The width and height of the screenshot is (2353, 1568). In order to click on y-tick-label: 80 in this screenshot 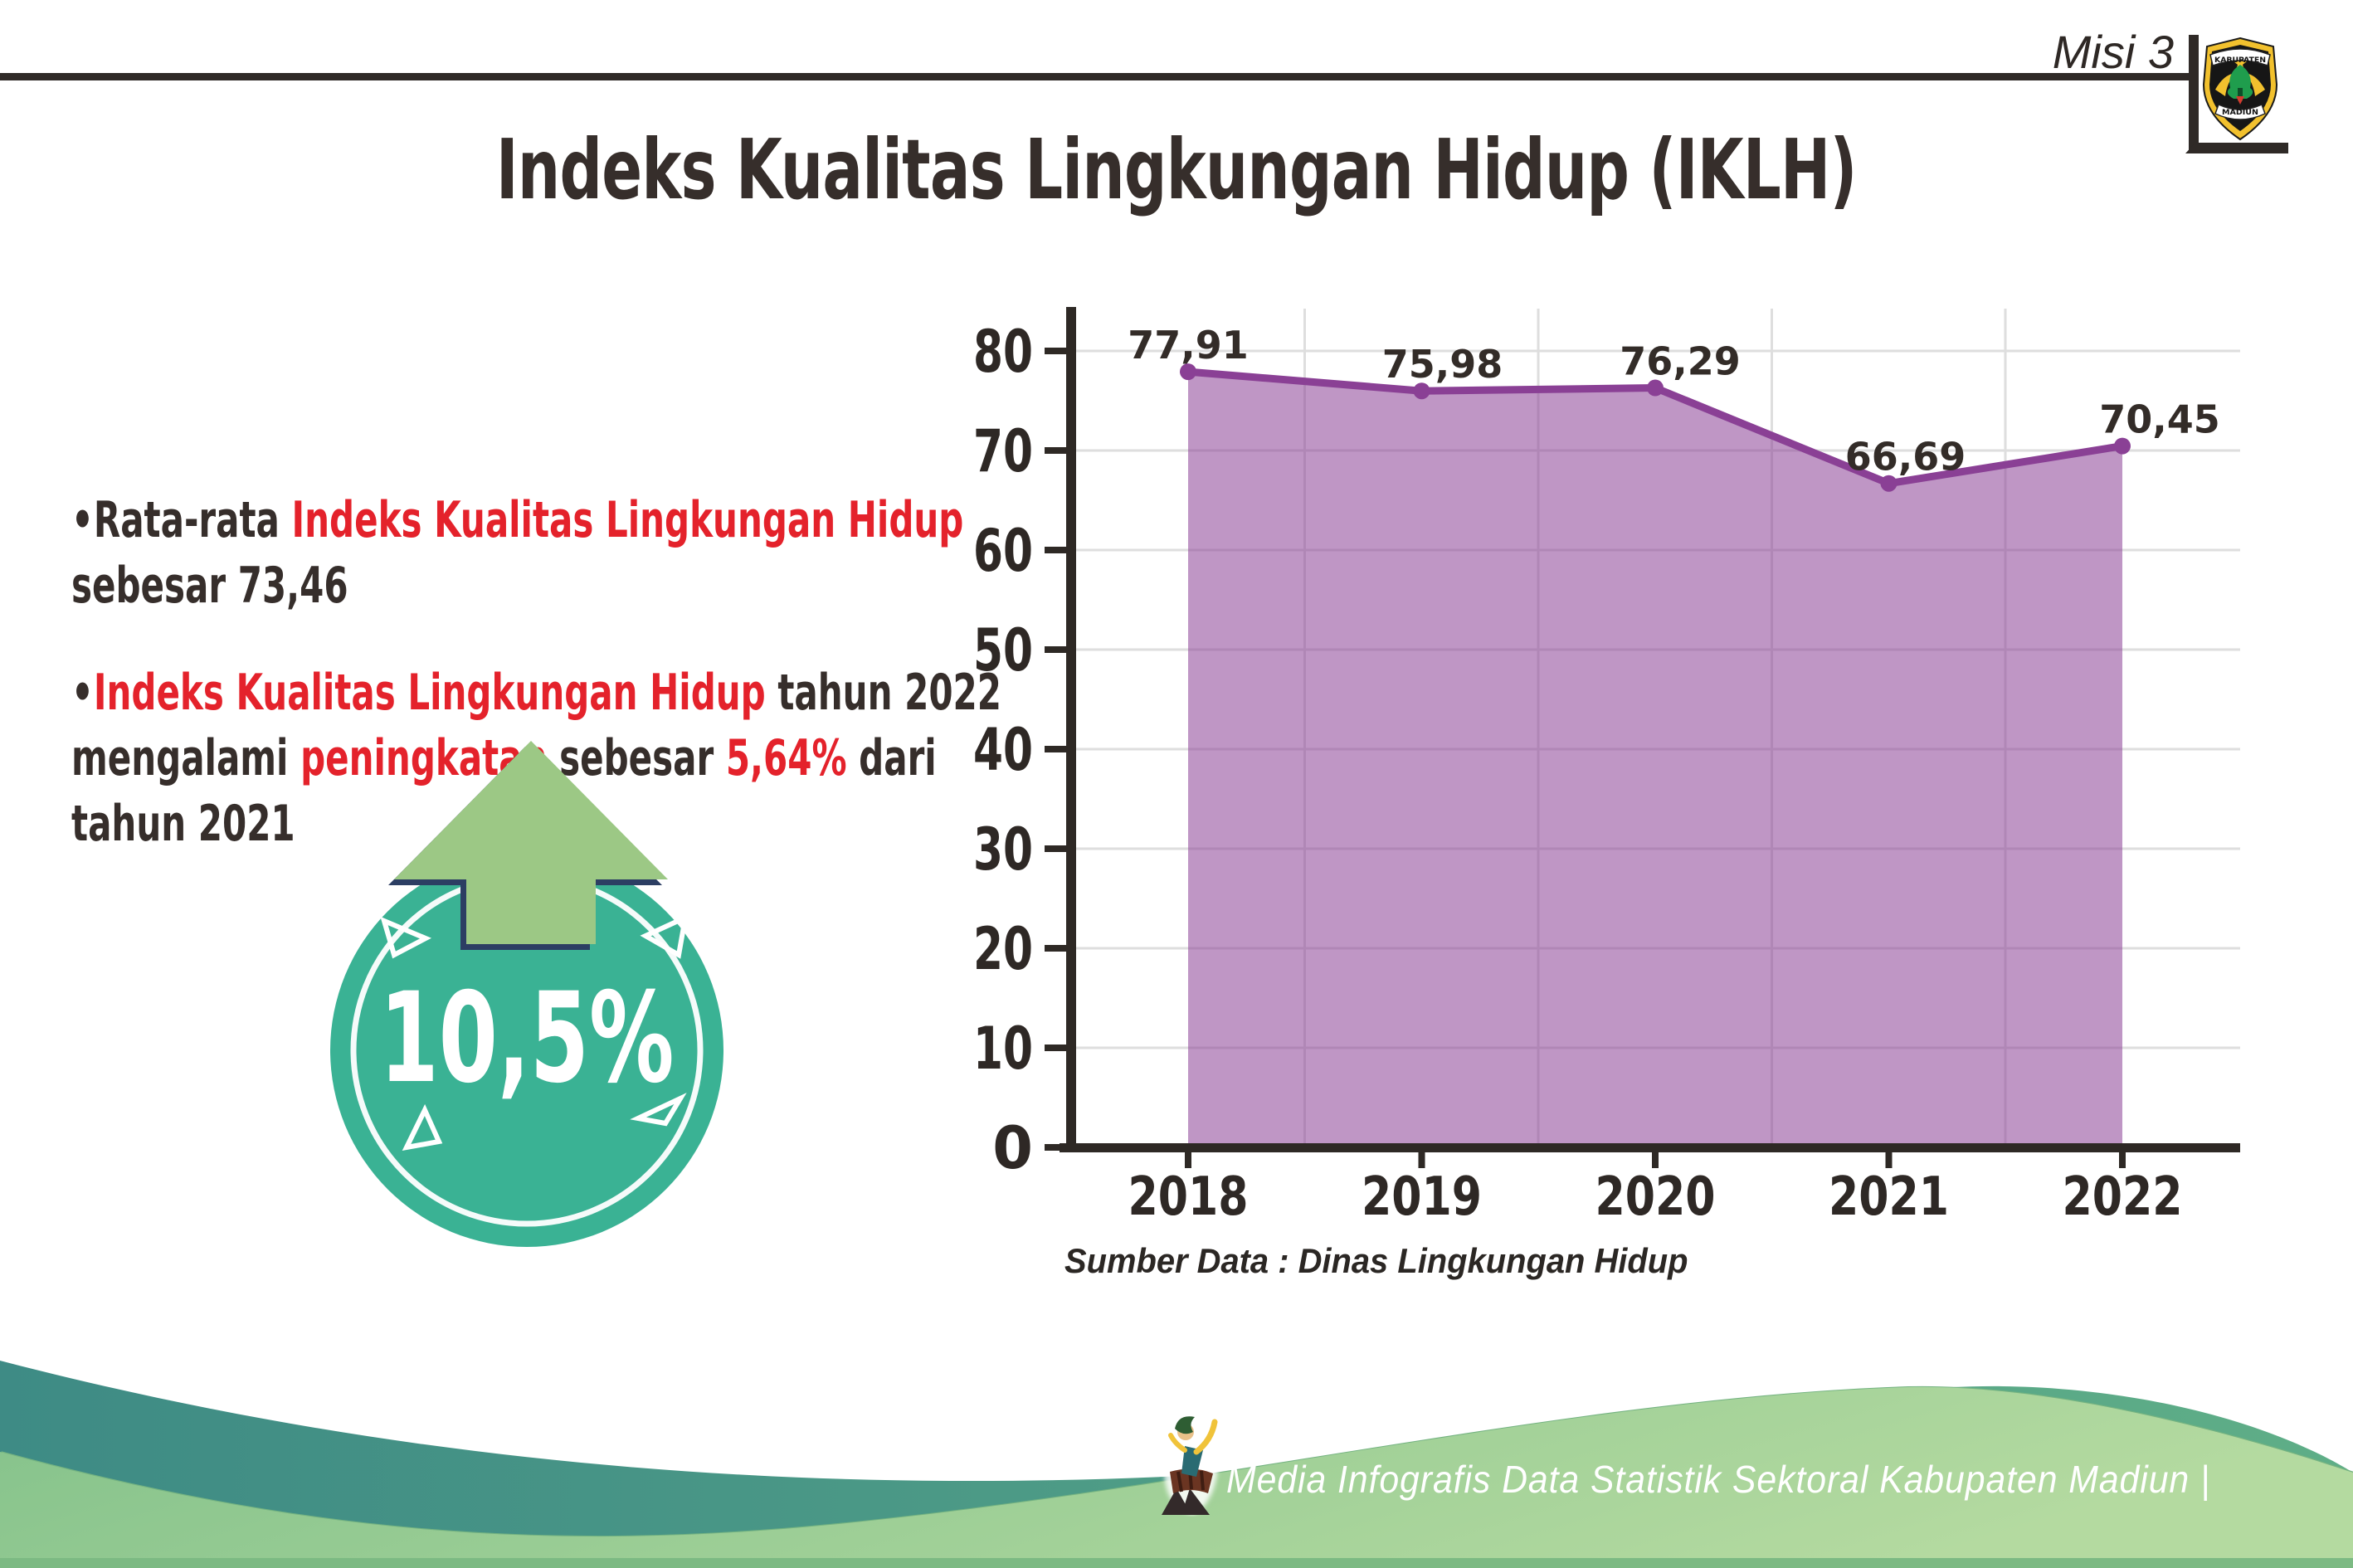, I will do `click(1003, 352)`.